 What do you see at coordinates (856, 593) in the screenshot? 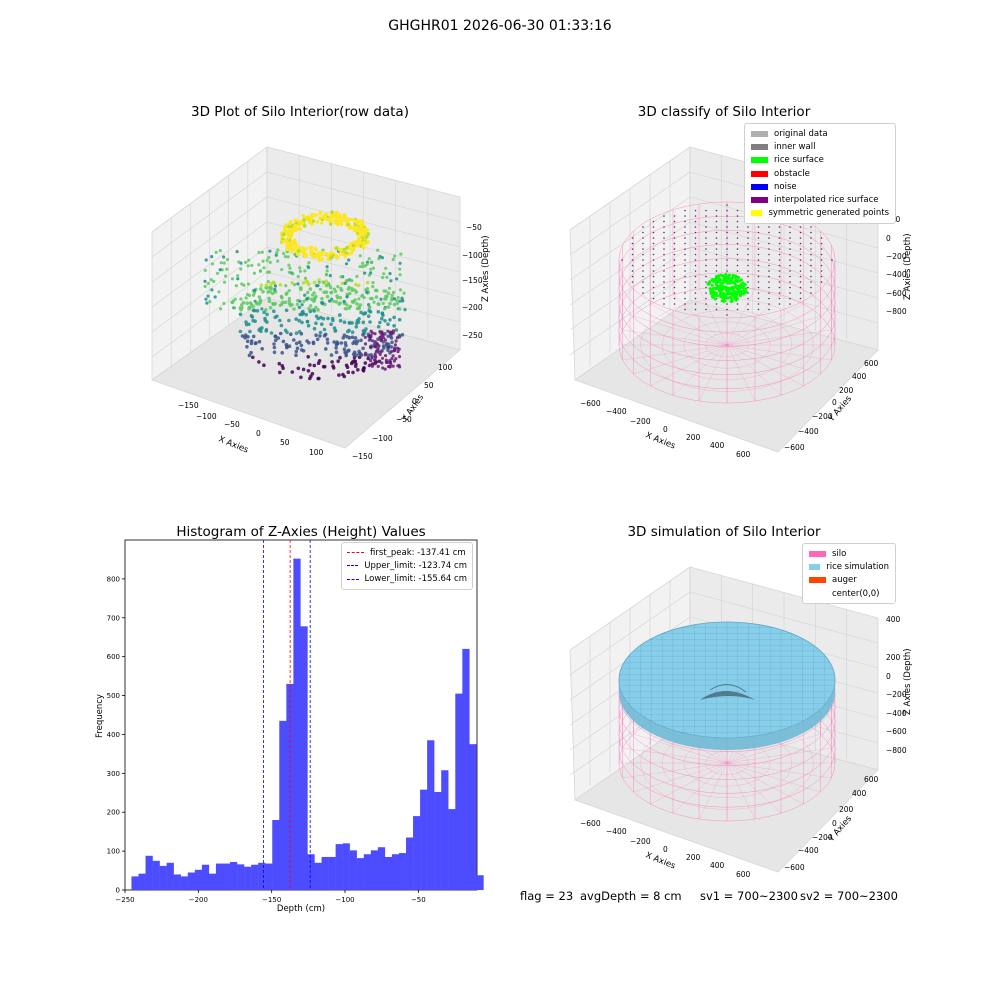
I see `legend-label: center(0,0)` at bounding box center [856, 593].